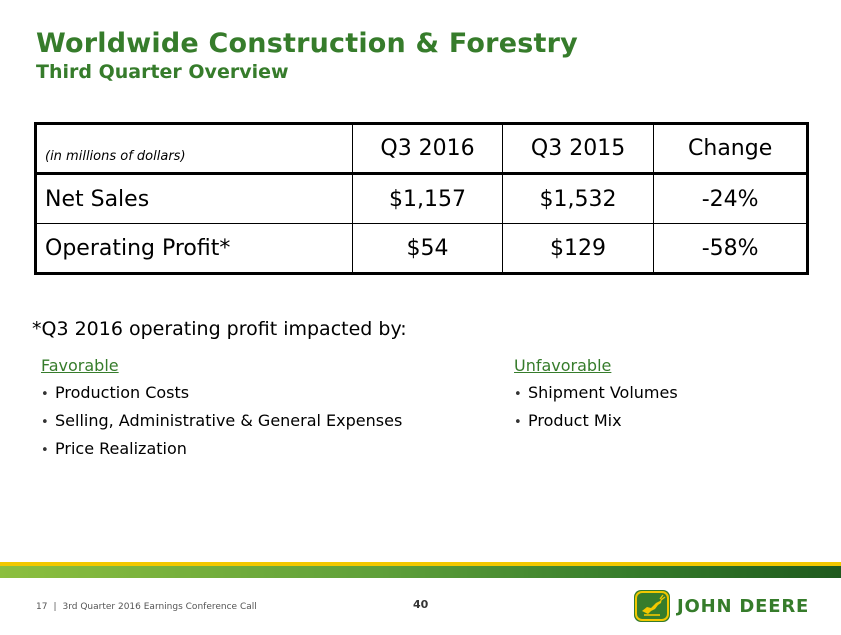 The image size is (841, 635). I want to click on cell-net-sales-q3-2016: $1,157, so click(427, 198).